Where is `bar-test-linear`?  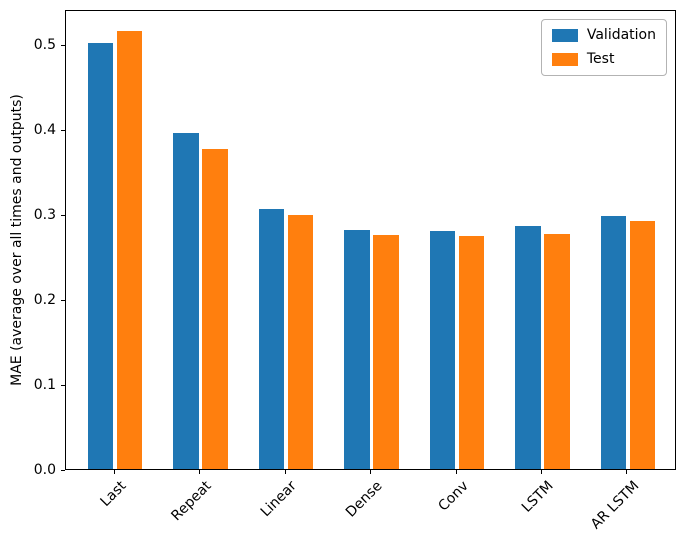 bar-test-linear is located at coordinates (300, 342).